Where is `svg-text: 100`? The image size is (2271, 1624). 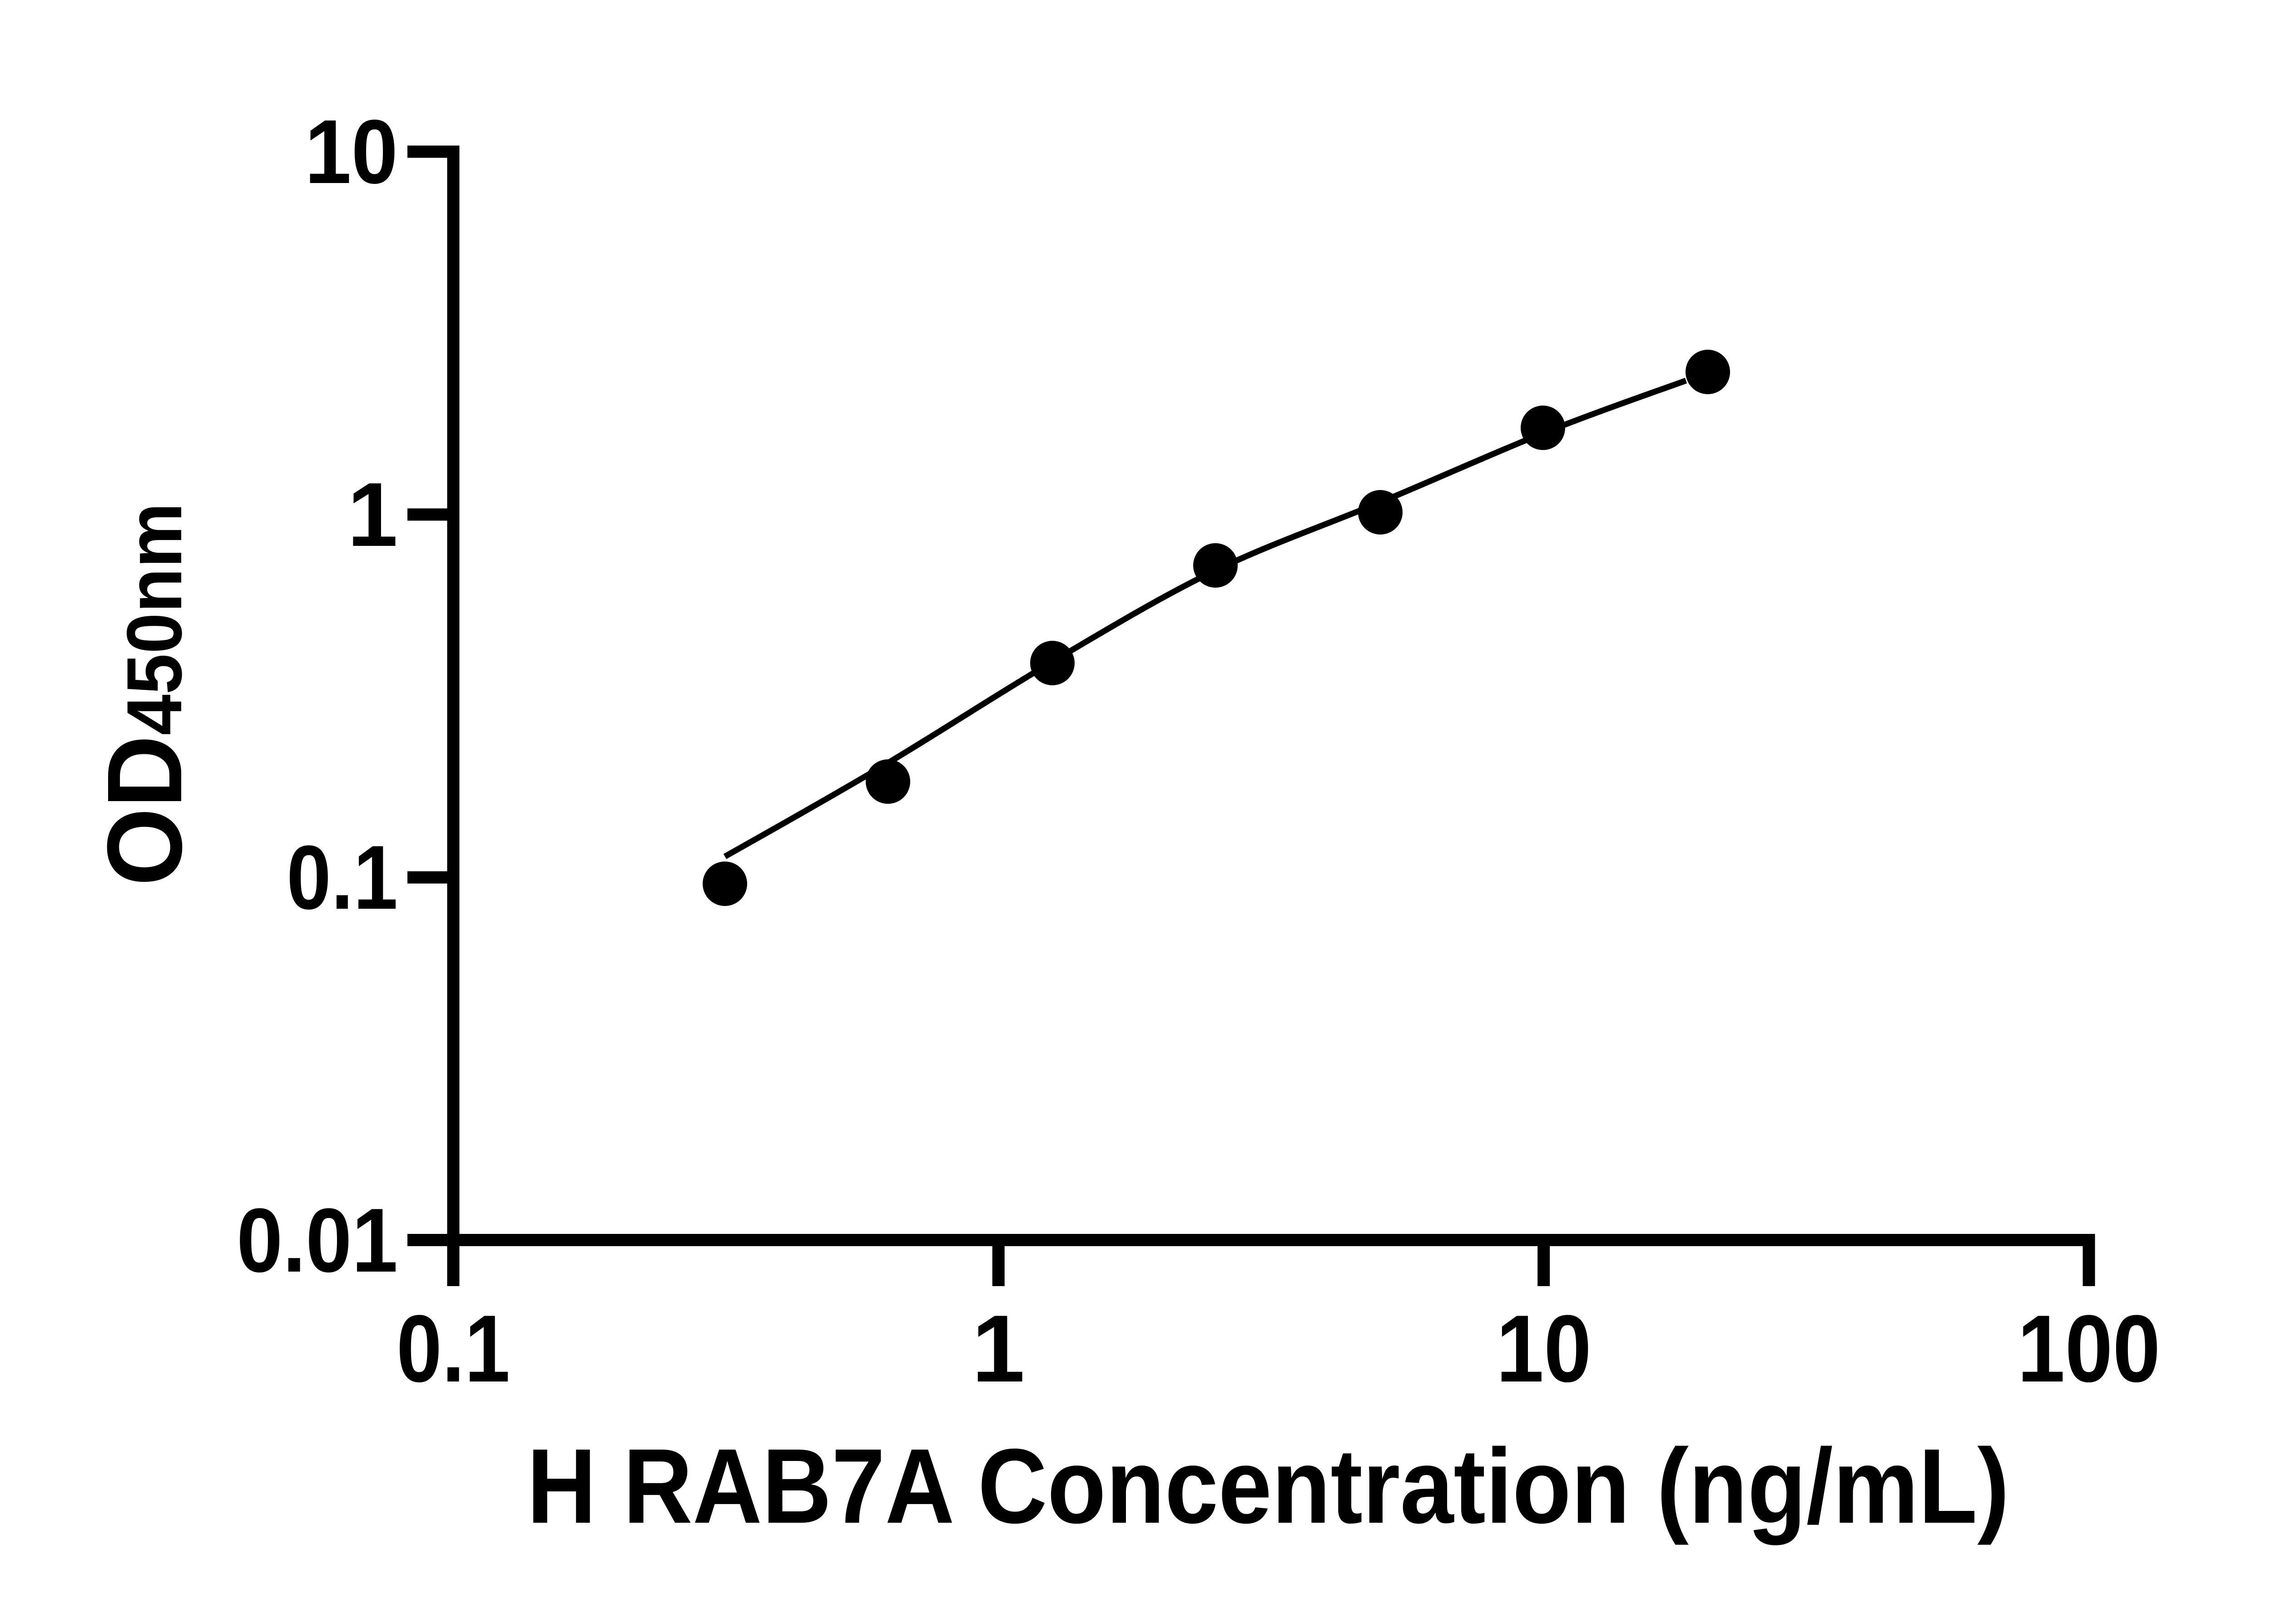
svg-text: 100 is located at coordinates (2089, 1348).